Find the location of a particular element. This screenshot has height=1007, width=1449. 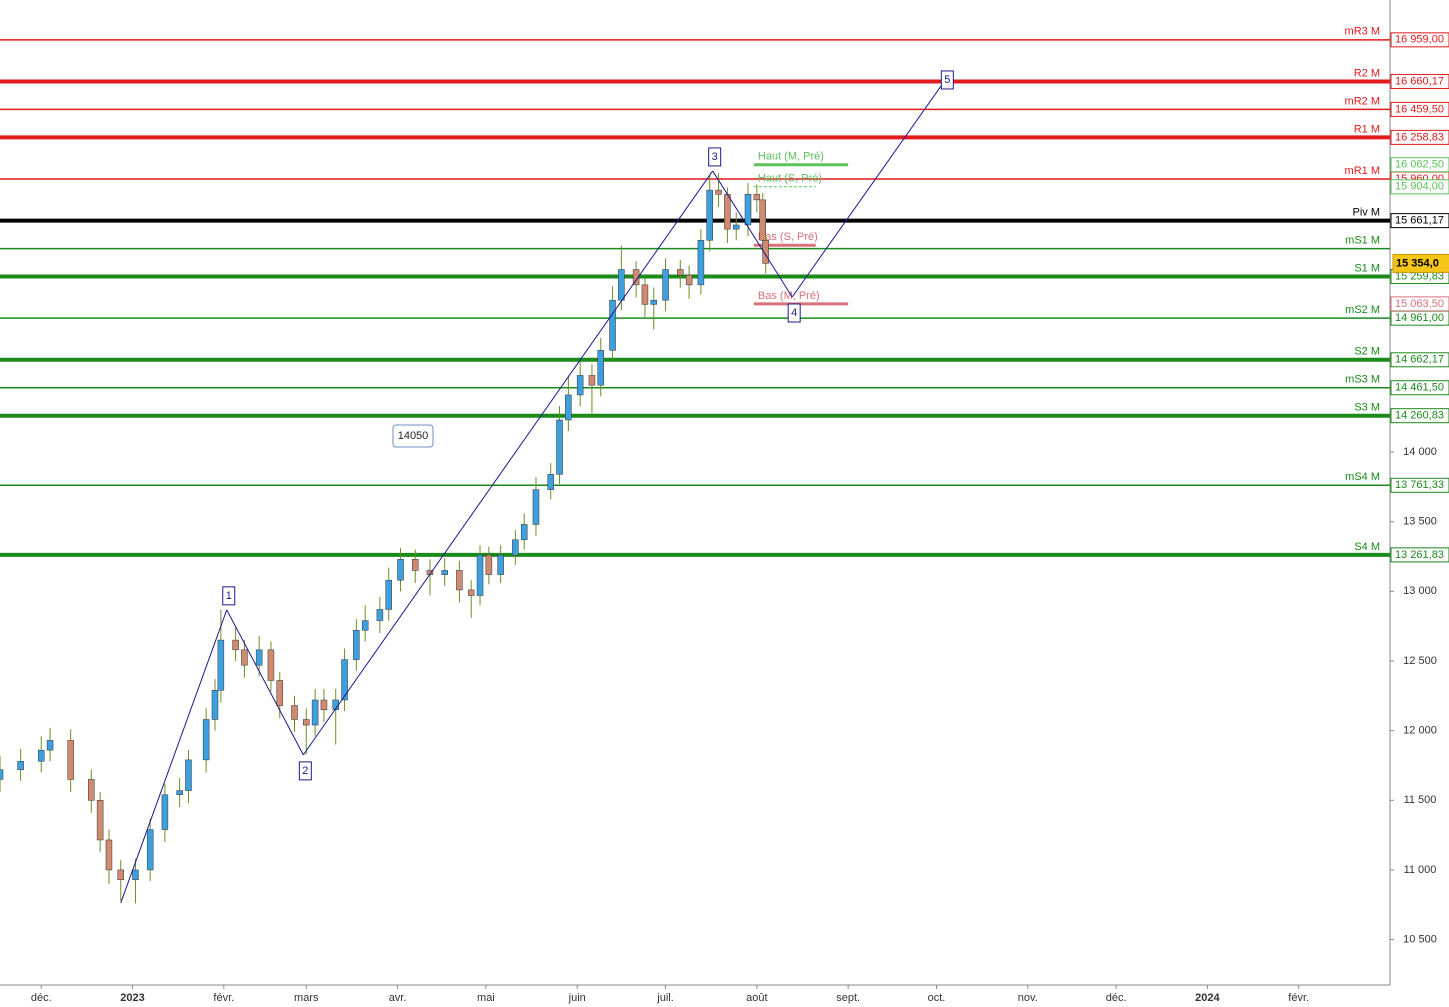

level-price-label: 15 063,50 is located at coordinates (1419, 304).